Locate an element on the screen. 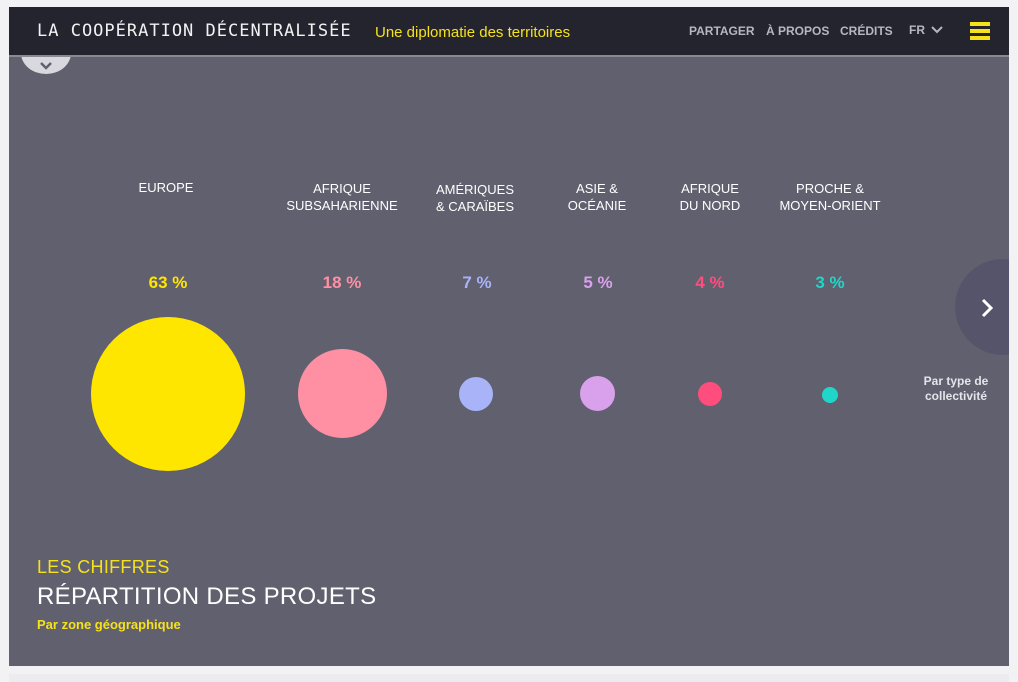 This screenshot has width=1018, height=682. region-bubble-europe is located at coordinates (168, 394).